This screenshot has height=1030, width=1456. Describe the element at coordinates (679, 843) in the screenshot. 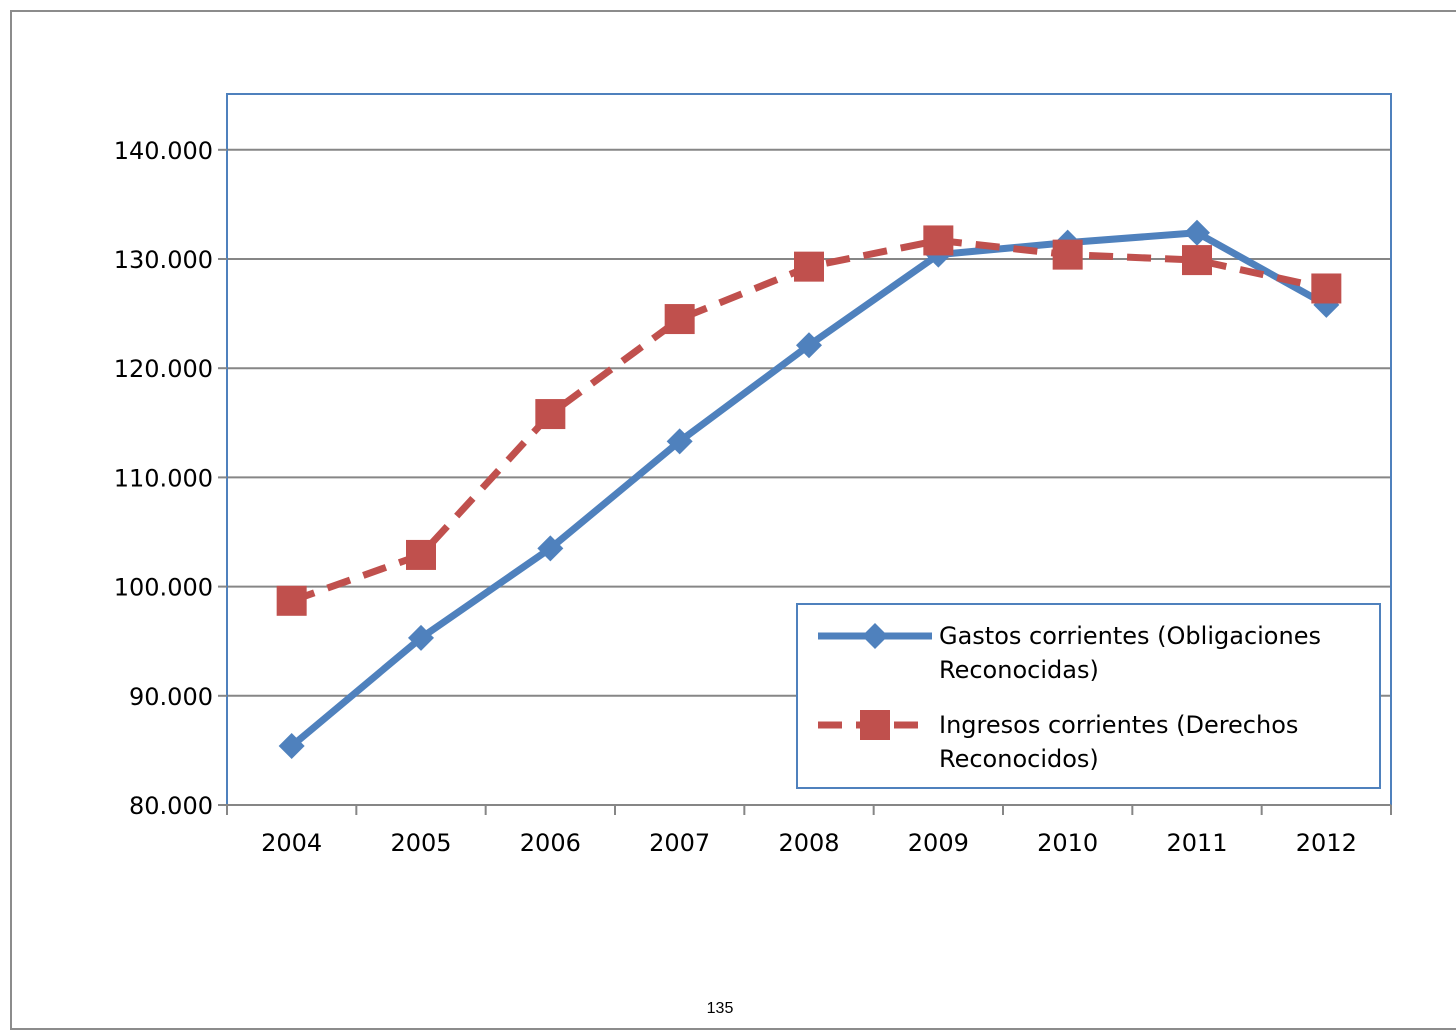

I see `x-tick-label: 2007` at that location.